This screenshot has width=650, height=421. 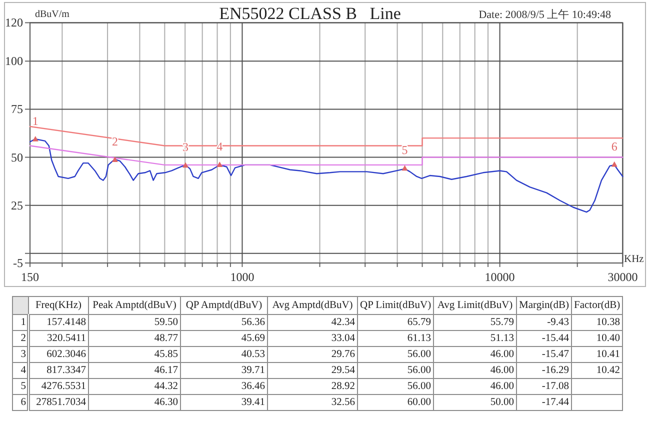 I want to click on x-tick-label: 150, so click(x=30, y=277).